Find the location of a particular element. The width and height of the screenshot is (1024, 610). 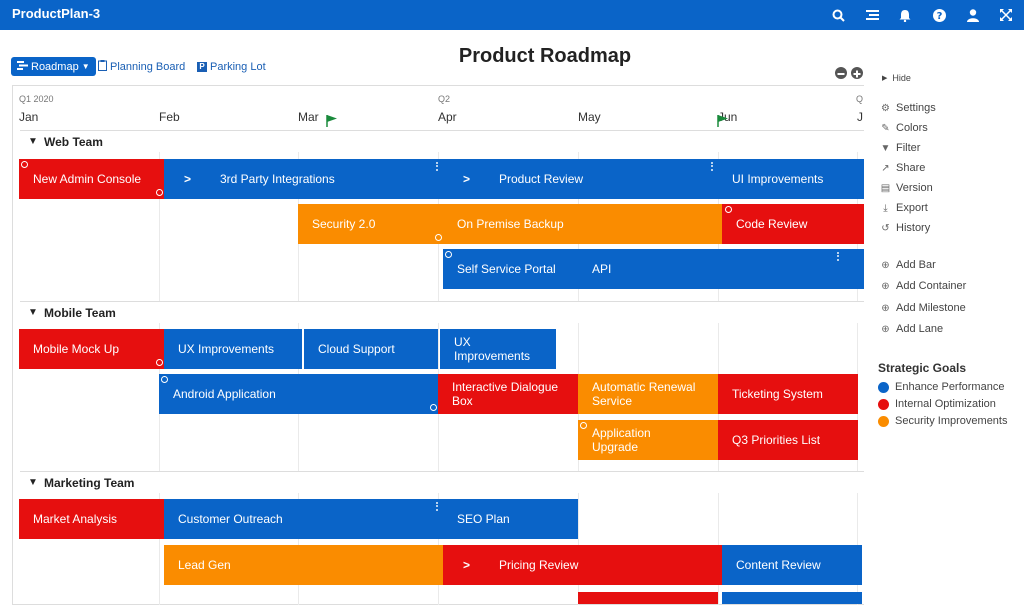

roadmap-bar: Content Review is located at coordinates (792, 565).